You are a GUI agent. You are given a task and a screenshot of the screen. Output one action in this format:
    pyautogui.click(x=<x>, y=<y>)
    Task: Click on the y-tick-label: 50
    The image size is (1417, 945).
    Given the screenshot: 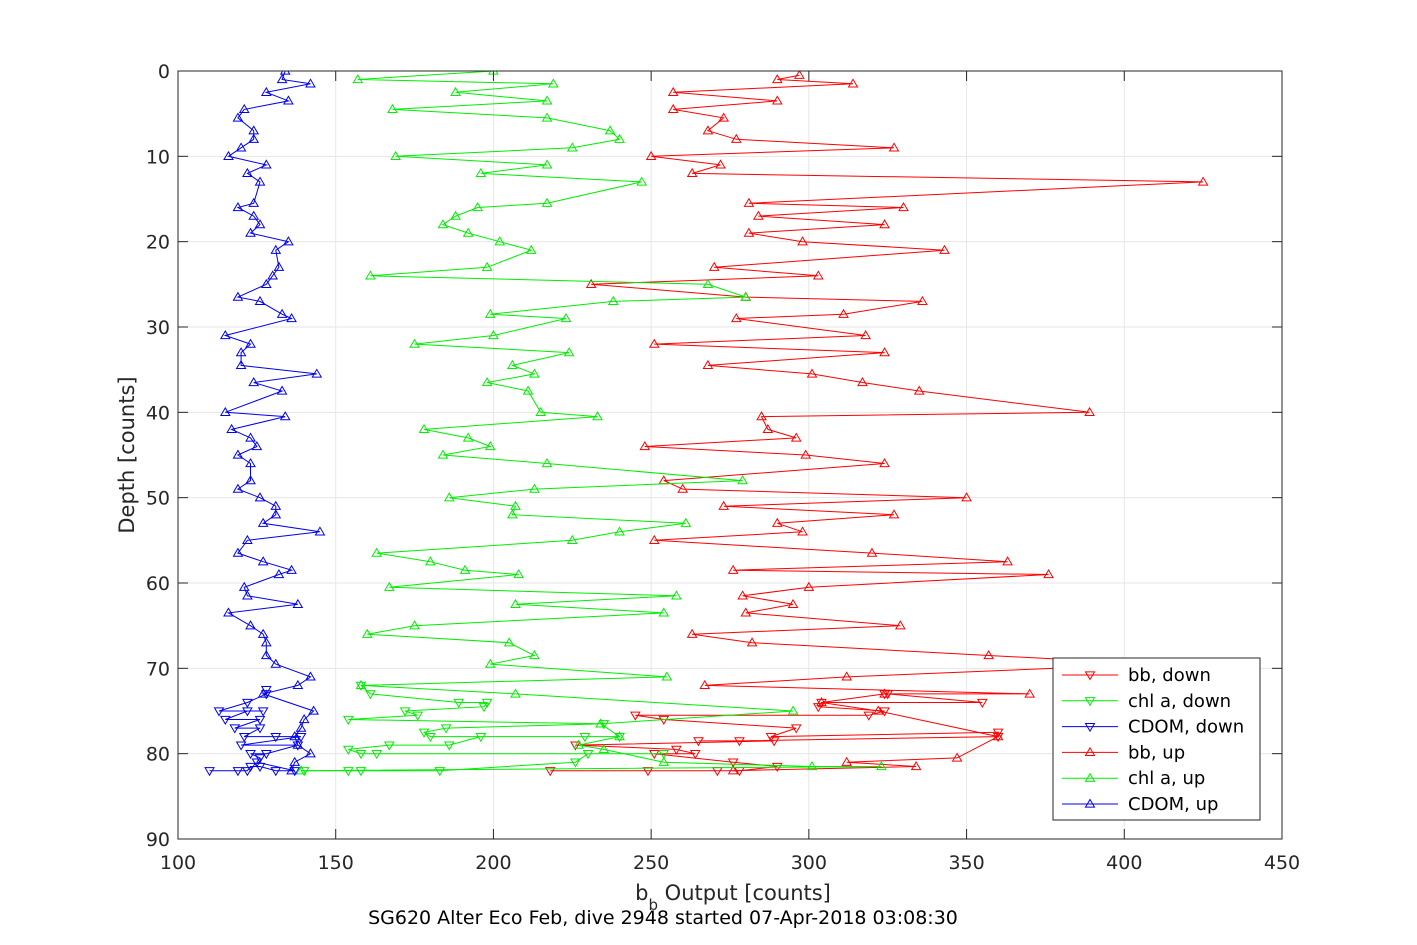 What is the action you would take?
    pyautogui.click(x=158, y=499)
    